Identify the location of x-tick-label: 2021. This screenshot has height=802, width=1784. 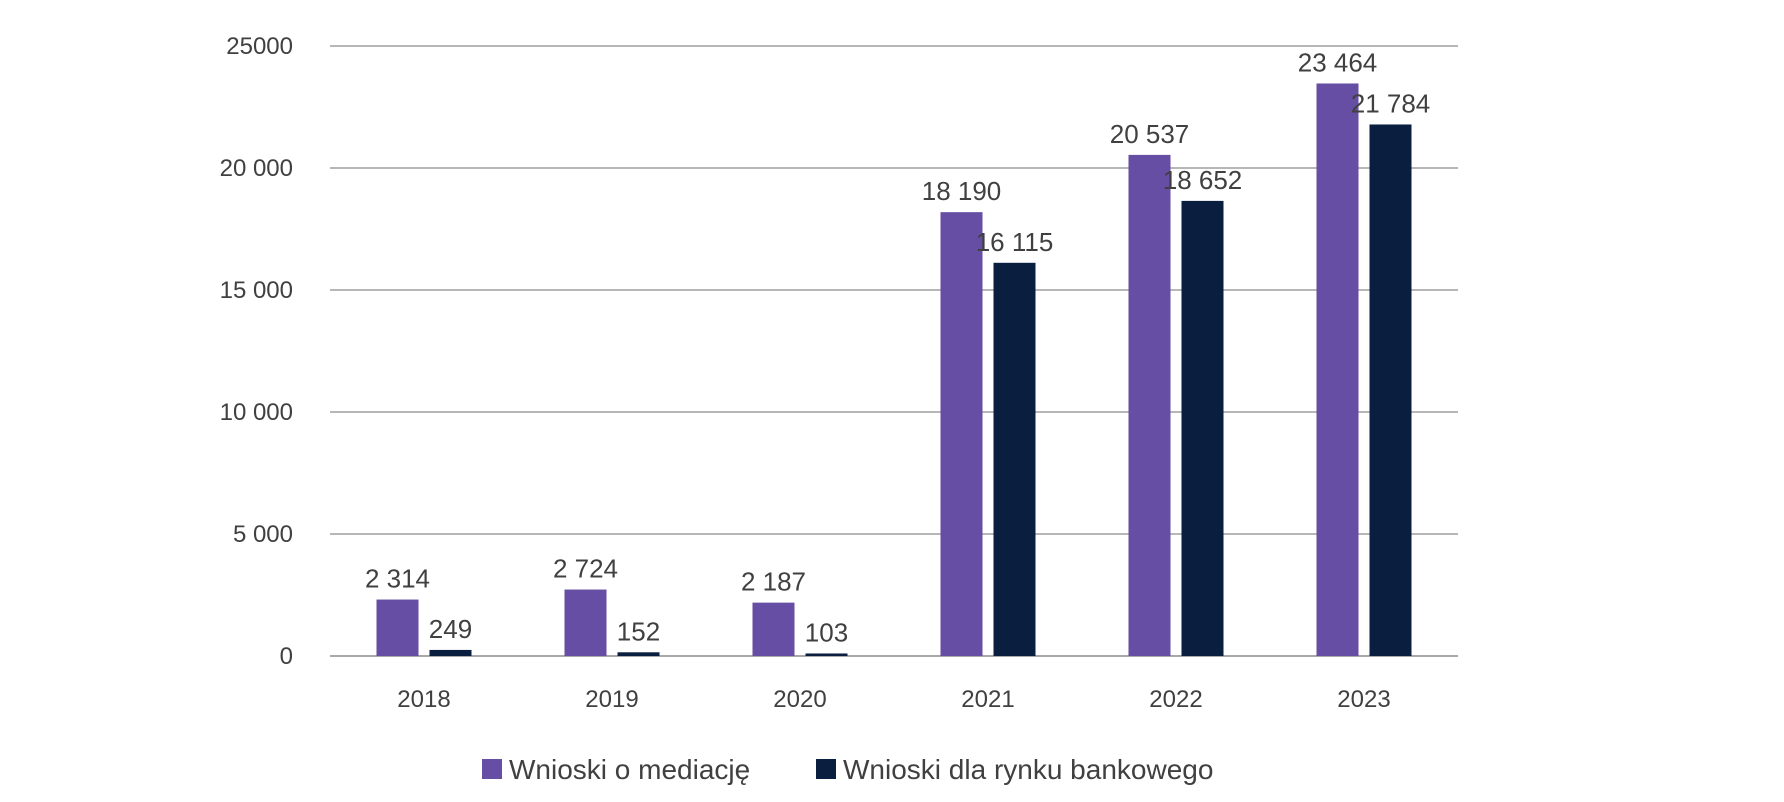
(987, 699).